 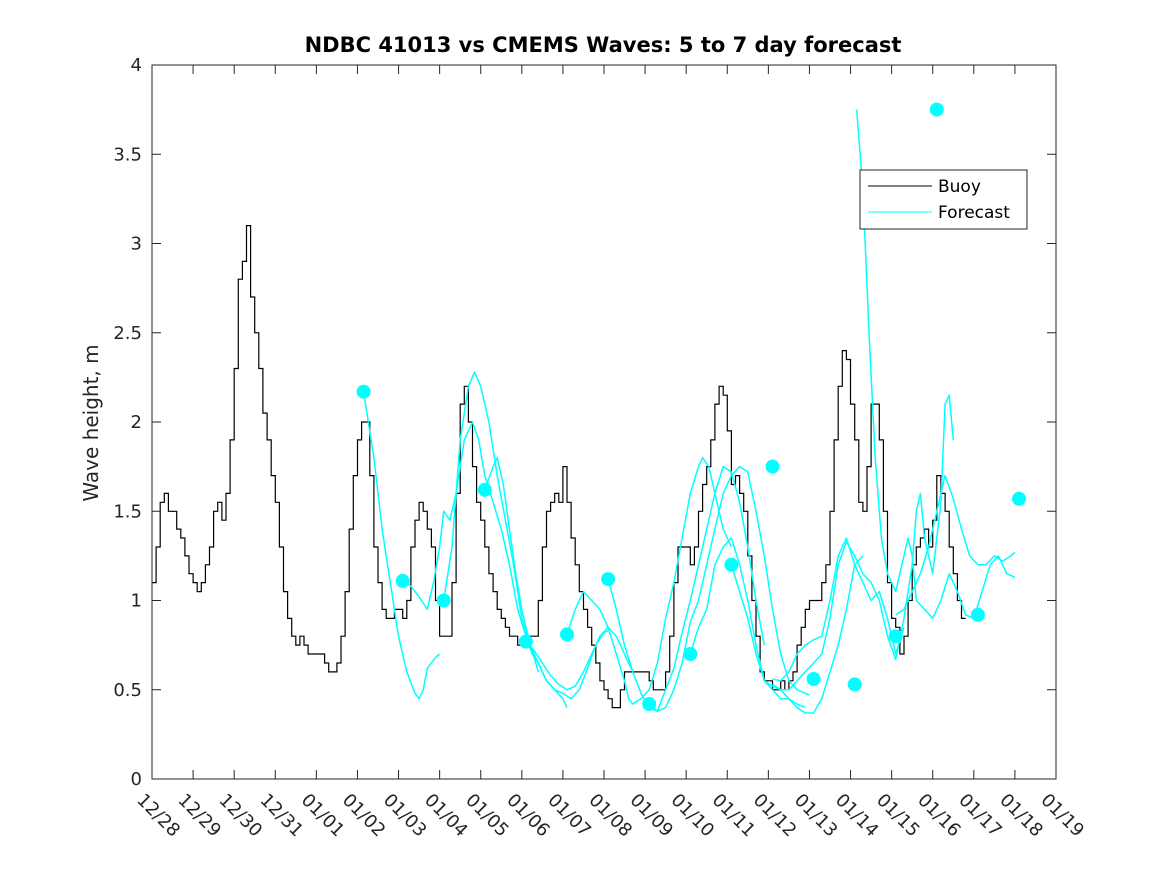 I want to click on y-tick-label: 1, so click(x=136, y=601).